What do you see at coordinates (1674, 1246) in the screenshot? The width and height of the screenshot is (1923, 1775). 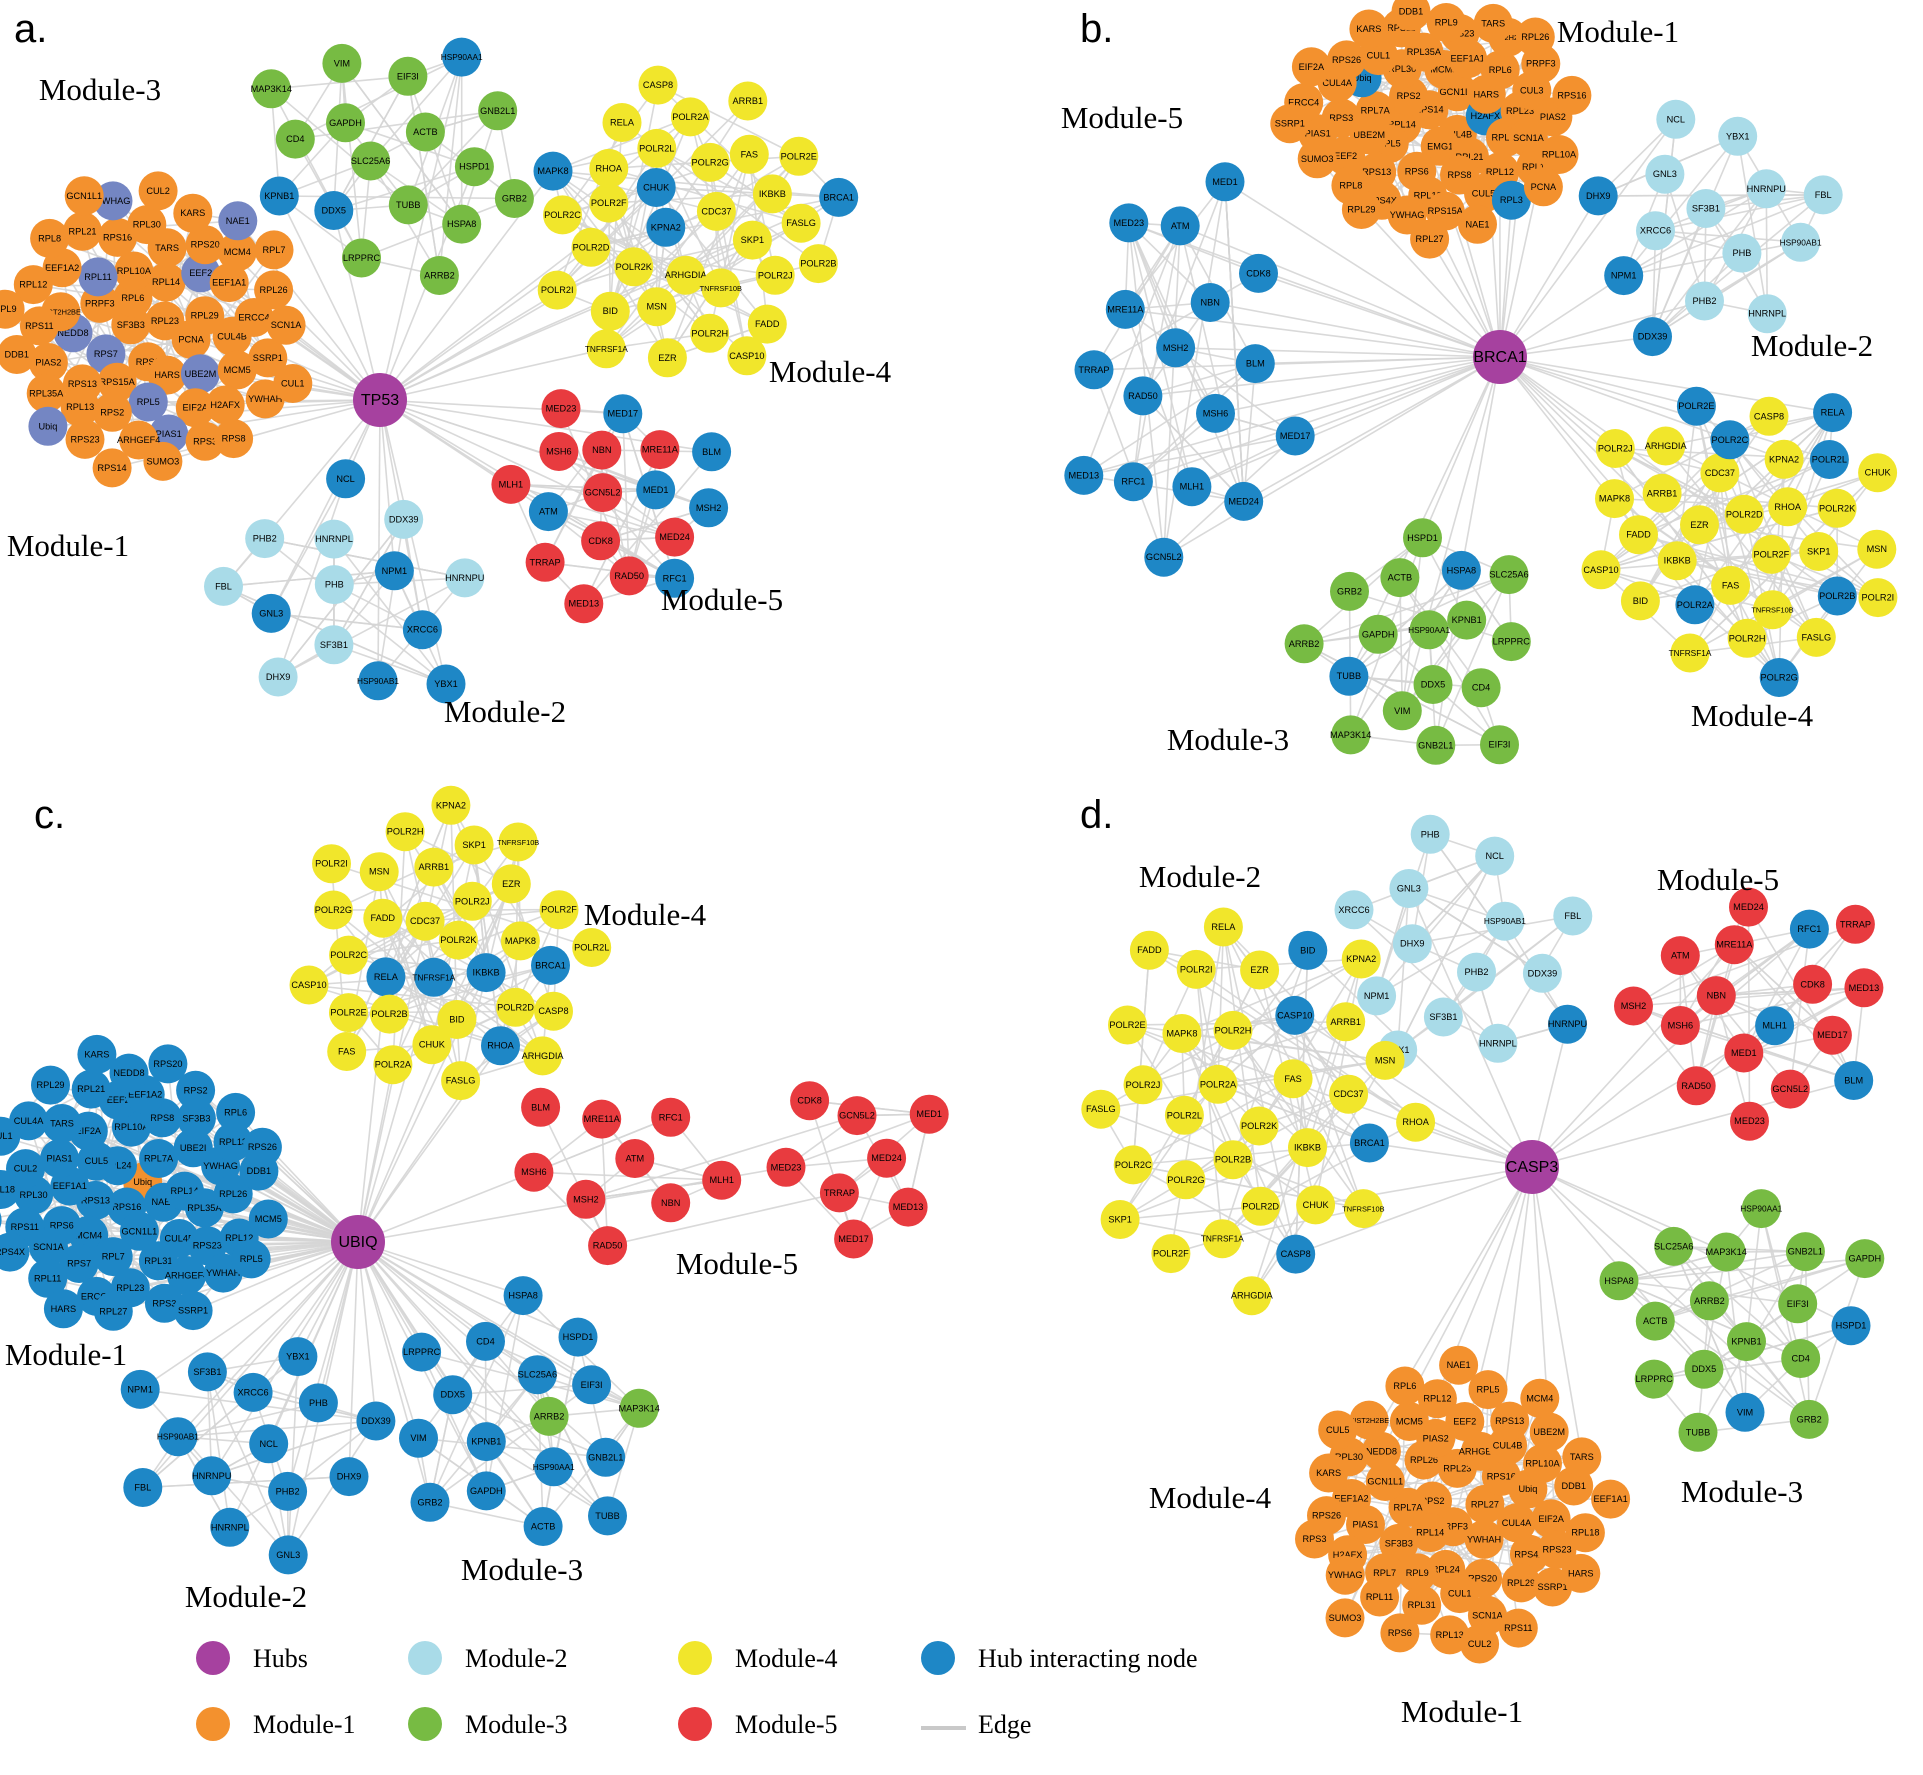 I see `node-circle-SLC25A6` at bounding box center [1674, 1246].